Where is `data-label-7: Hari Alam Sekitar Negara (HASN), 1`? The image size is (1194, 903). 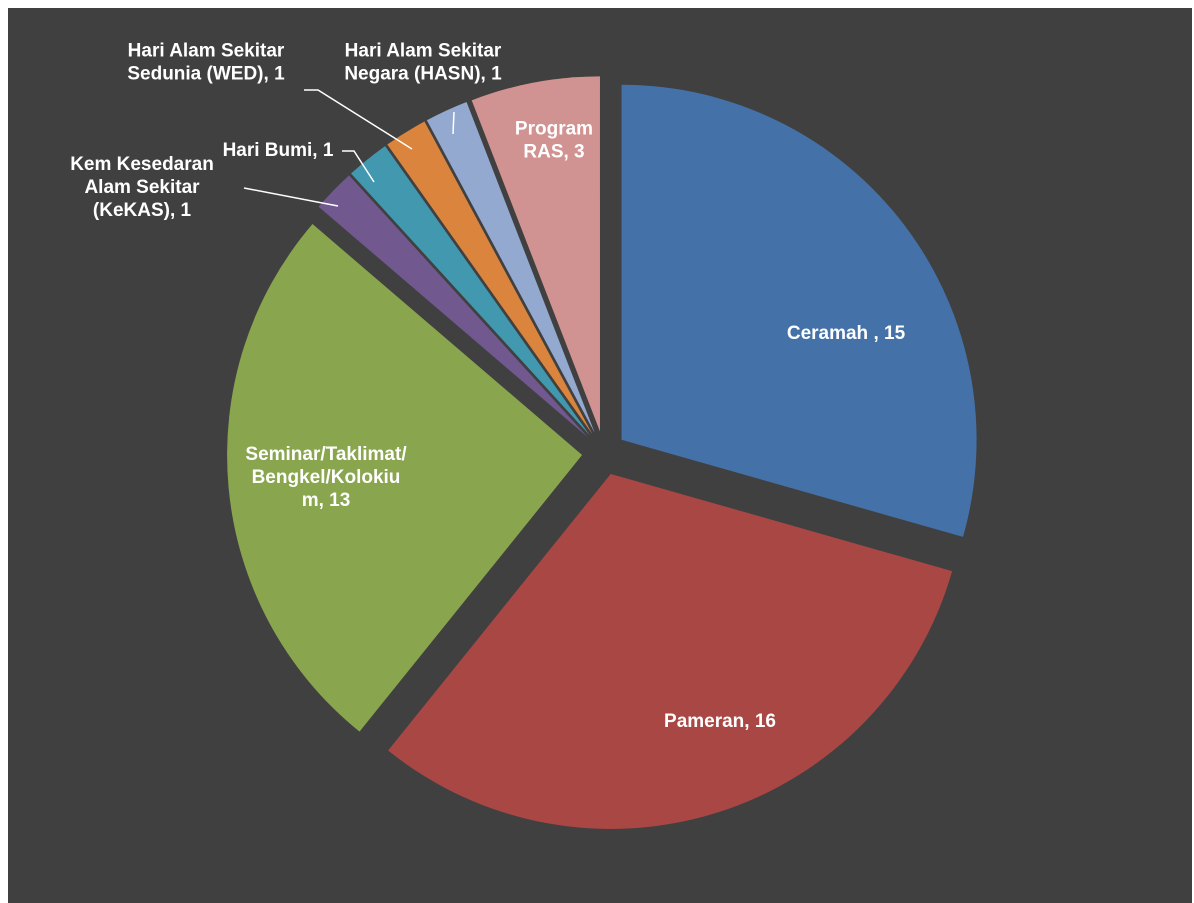 data-label-7: Hari Alam Sekitar Negara (HASN), 1 is located at coordinates (423, 63).